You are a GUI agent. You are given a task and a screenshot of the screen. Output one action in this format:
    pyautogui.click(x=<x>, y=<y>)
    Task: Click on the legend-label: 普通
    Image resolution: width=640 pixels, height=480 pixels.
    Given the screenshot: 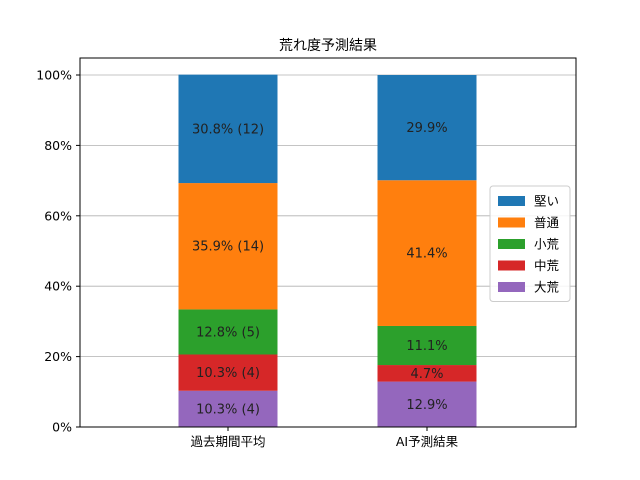 What is the action you would take?
    pyautogui.click(x=547, y=222)
    